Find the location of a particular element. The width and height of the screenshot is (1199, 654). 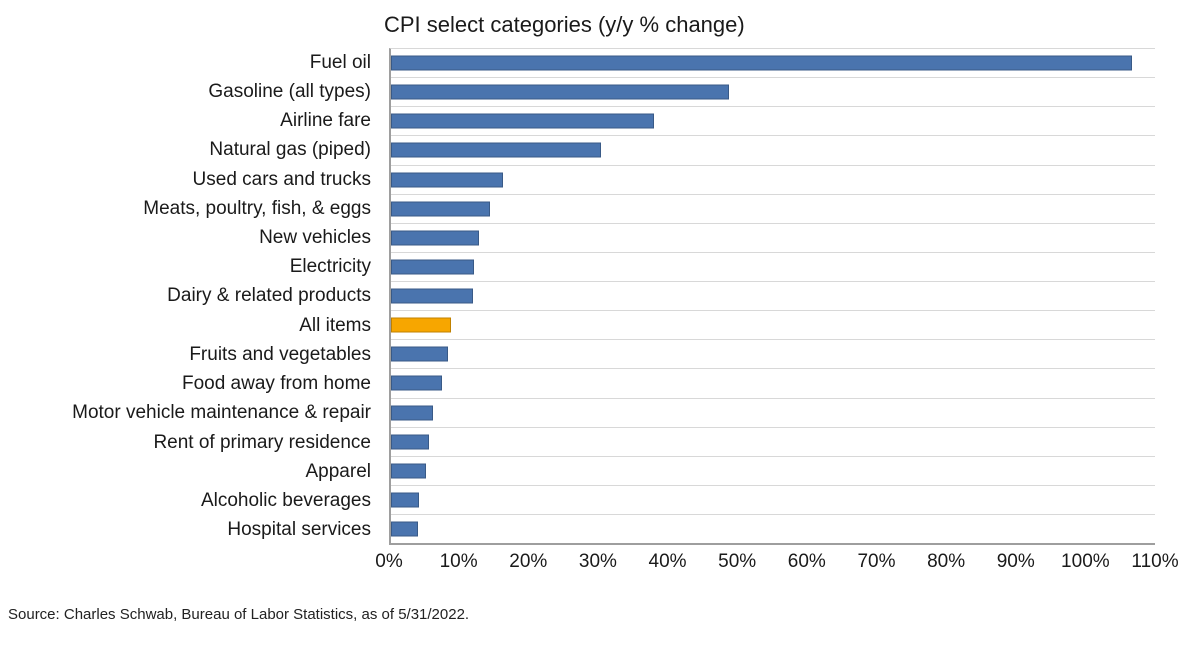

category-label: Fruits and vegetables is located at coordinates (280, 354).